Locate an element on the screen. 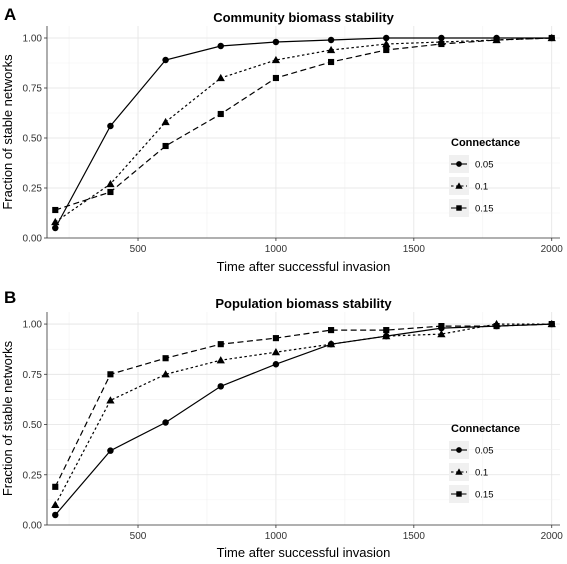  chart-title: Population biomass stability is located at coordinates (303, 303).